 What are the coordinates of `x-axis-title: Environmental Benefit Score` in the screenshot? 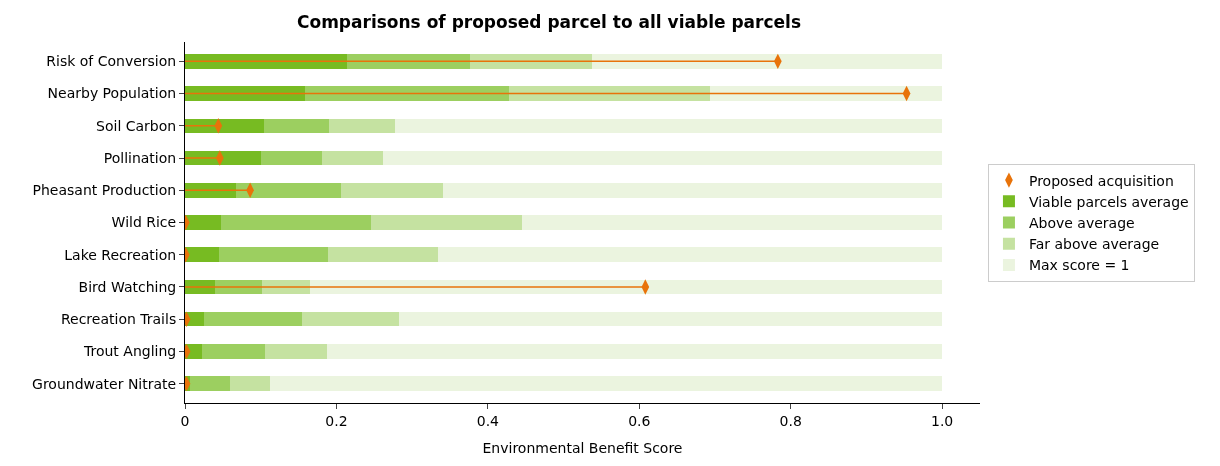 It's located at (582, 448).